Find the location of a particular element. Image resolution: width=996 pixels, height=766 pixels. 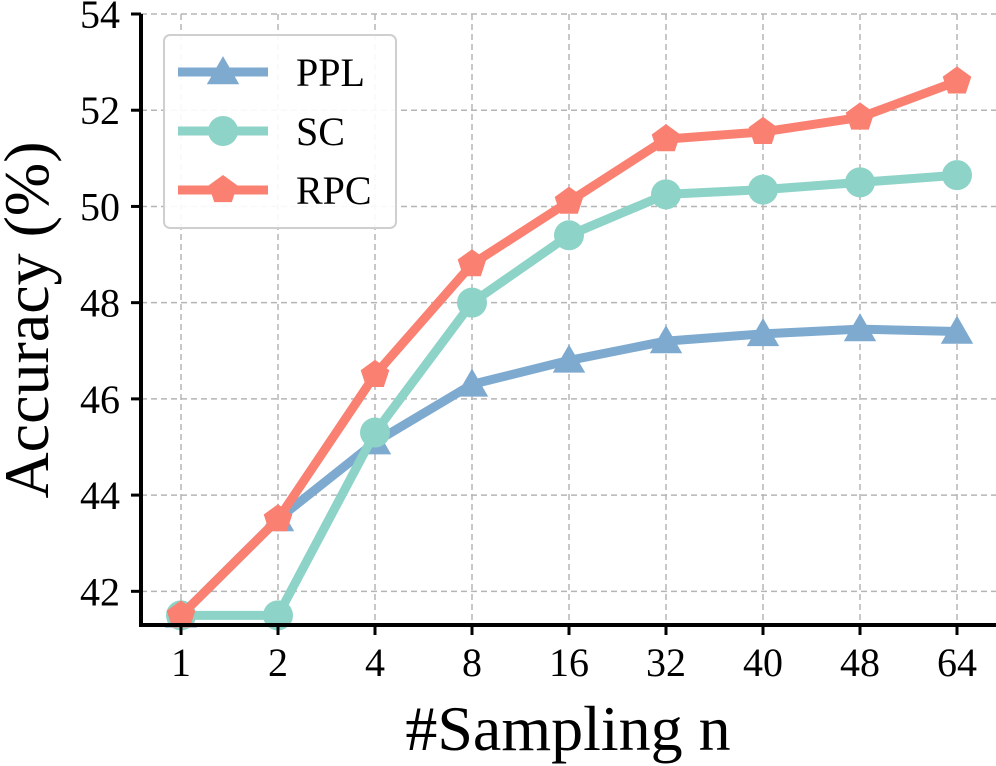

x-tick-label: 32 is located at coordinates (666, 662).